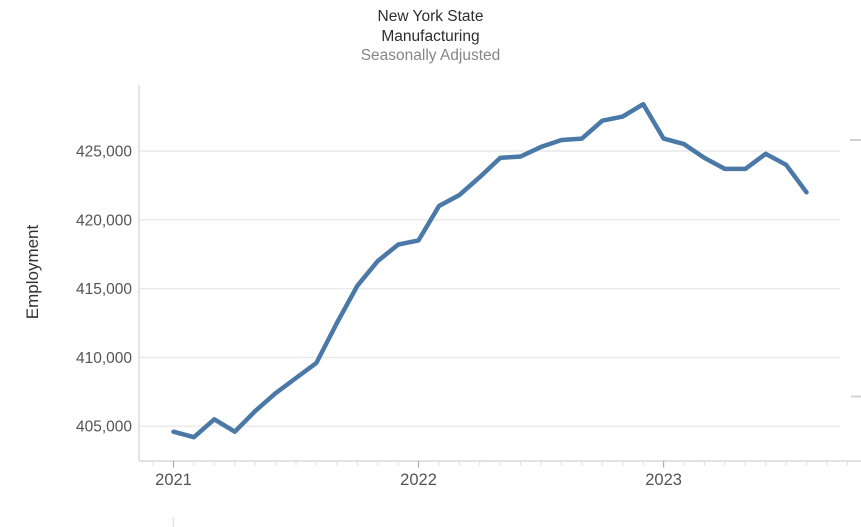 This screenshot has height=527, width=861. Describe the element at coordinates (104, 220) in the screenshot. I see `y-tick-label: 420,000` at that location.